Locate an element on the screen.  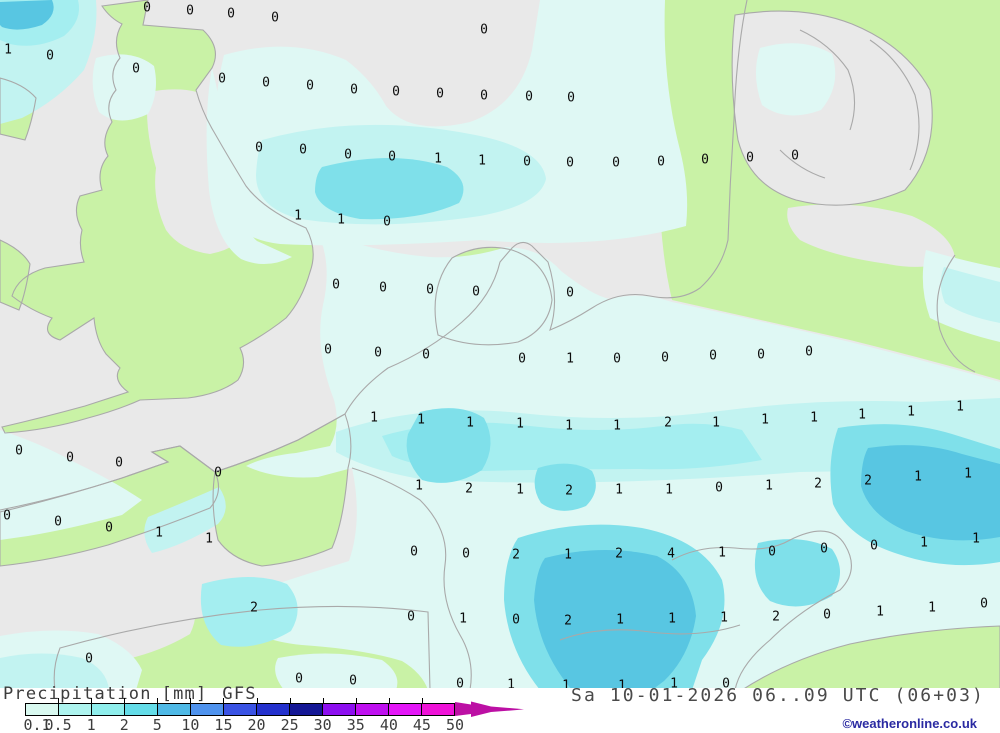
map-value-label: 4 is located at coordinates (671, 554).